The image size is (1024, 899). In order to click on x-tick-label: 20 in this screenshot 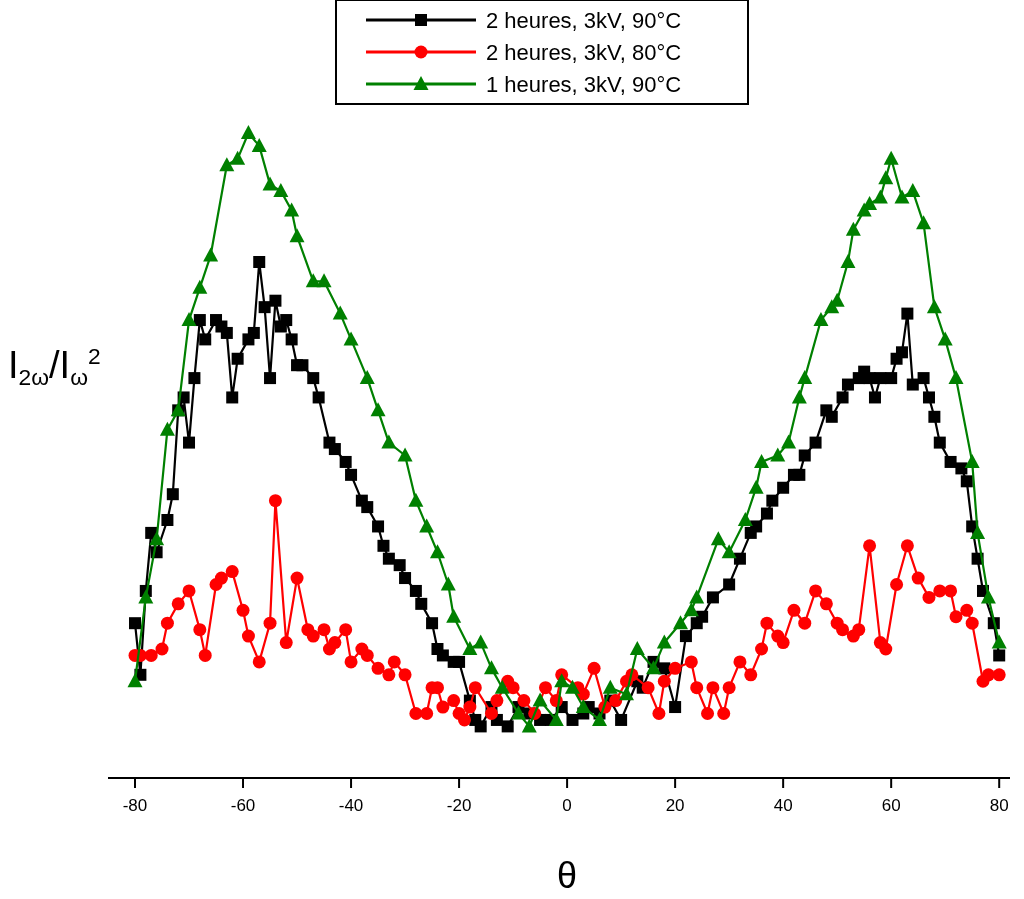, I will do `click(675, 805)`.